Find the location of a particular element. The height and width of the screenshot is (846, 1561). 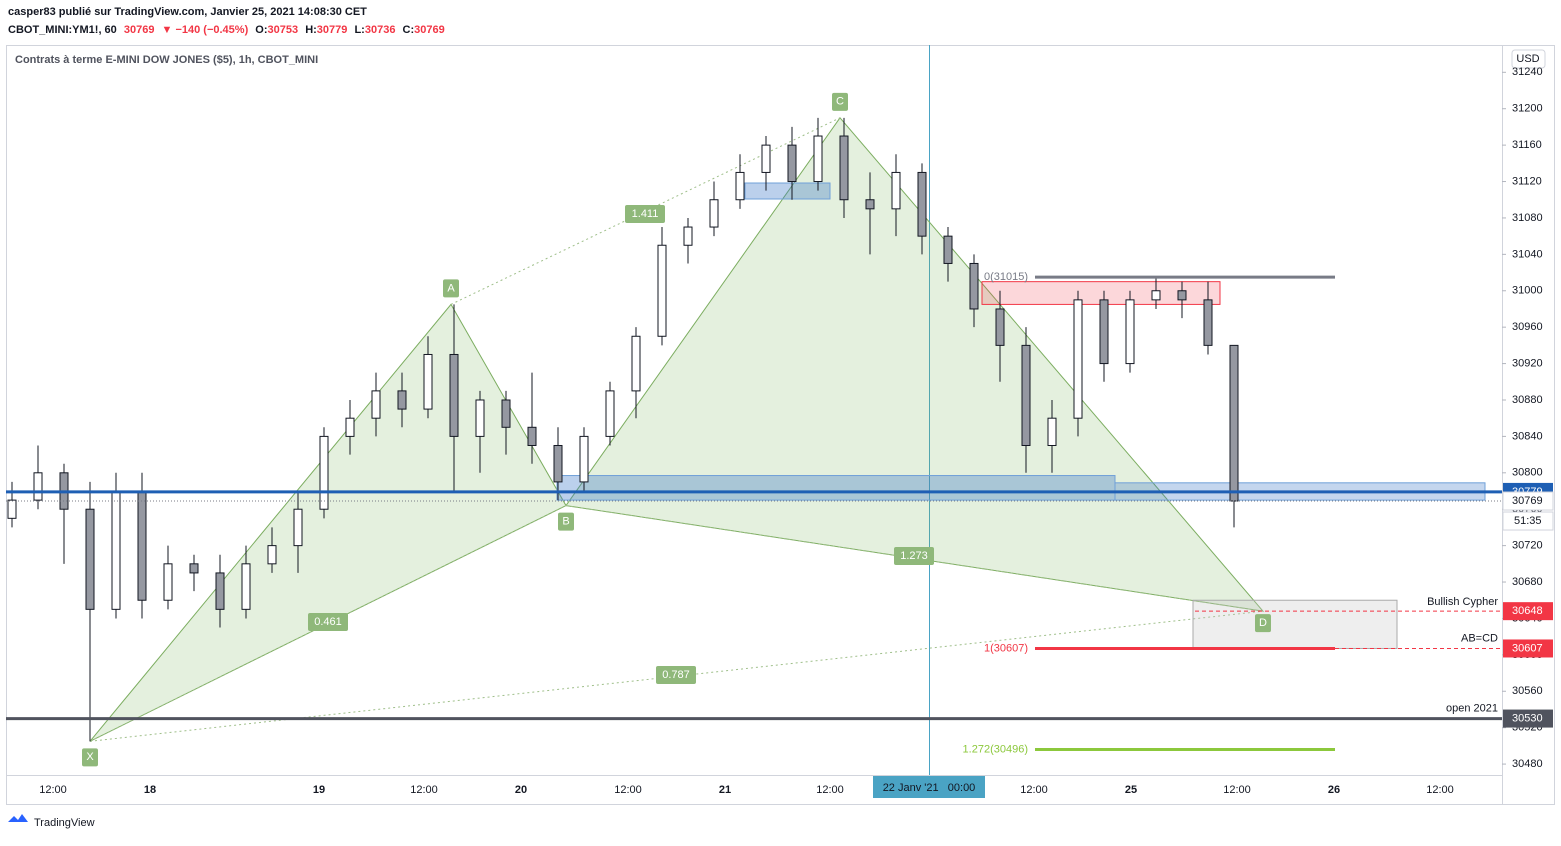

crosshair-label: 22 Janv '21 00:00 is located at coordinates (929, 788).